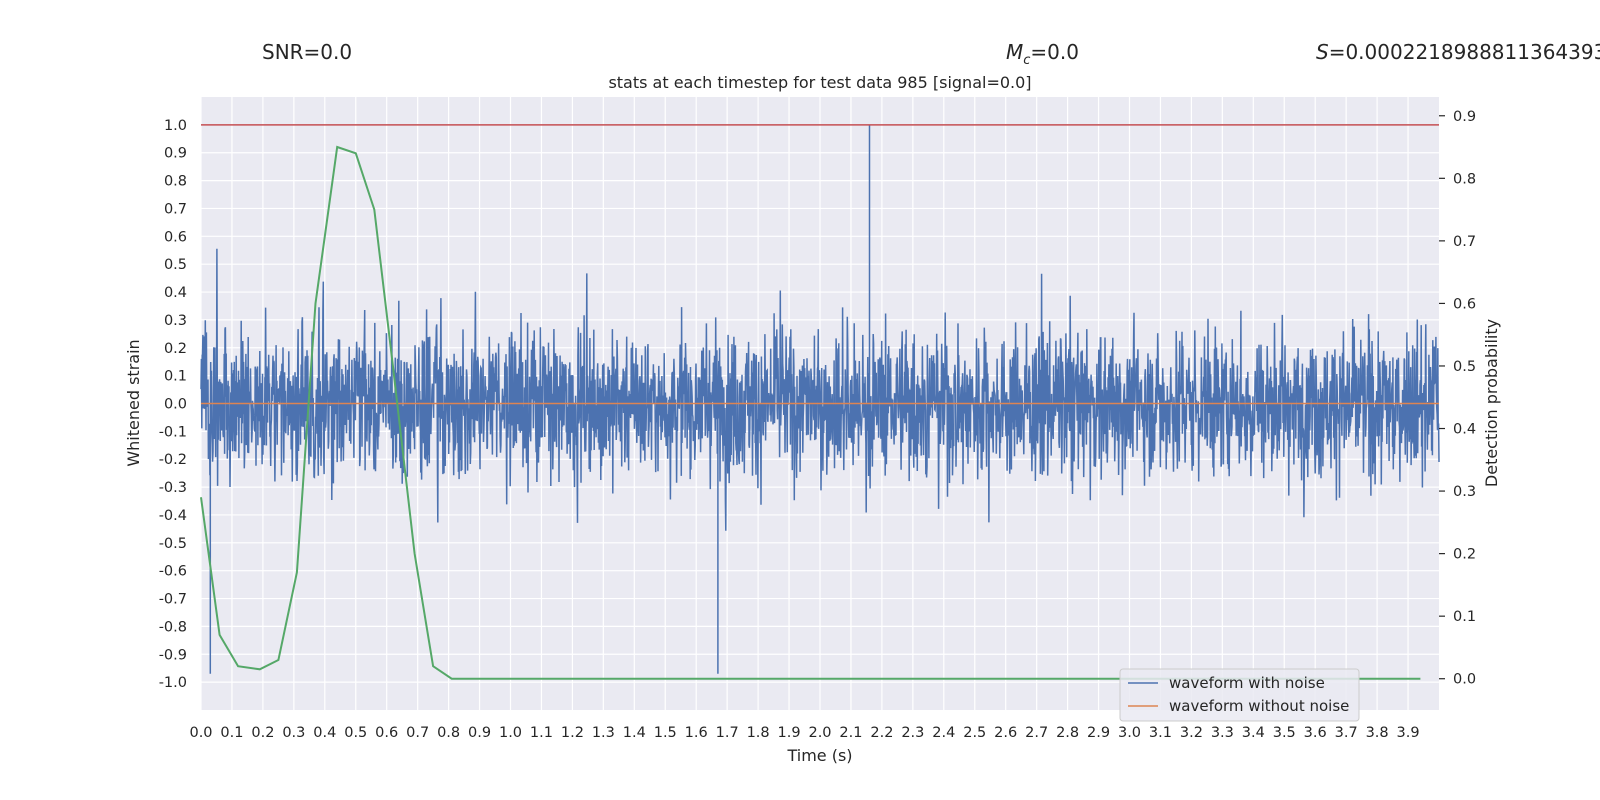 Image resolution: width=1600 pixels, height=800 pixels. What do you see at coordinates (1464, 492) in the screenshot?
I see `y2-tick-label: 0.3` at bounding box center [1464, 492].